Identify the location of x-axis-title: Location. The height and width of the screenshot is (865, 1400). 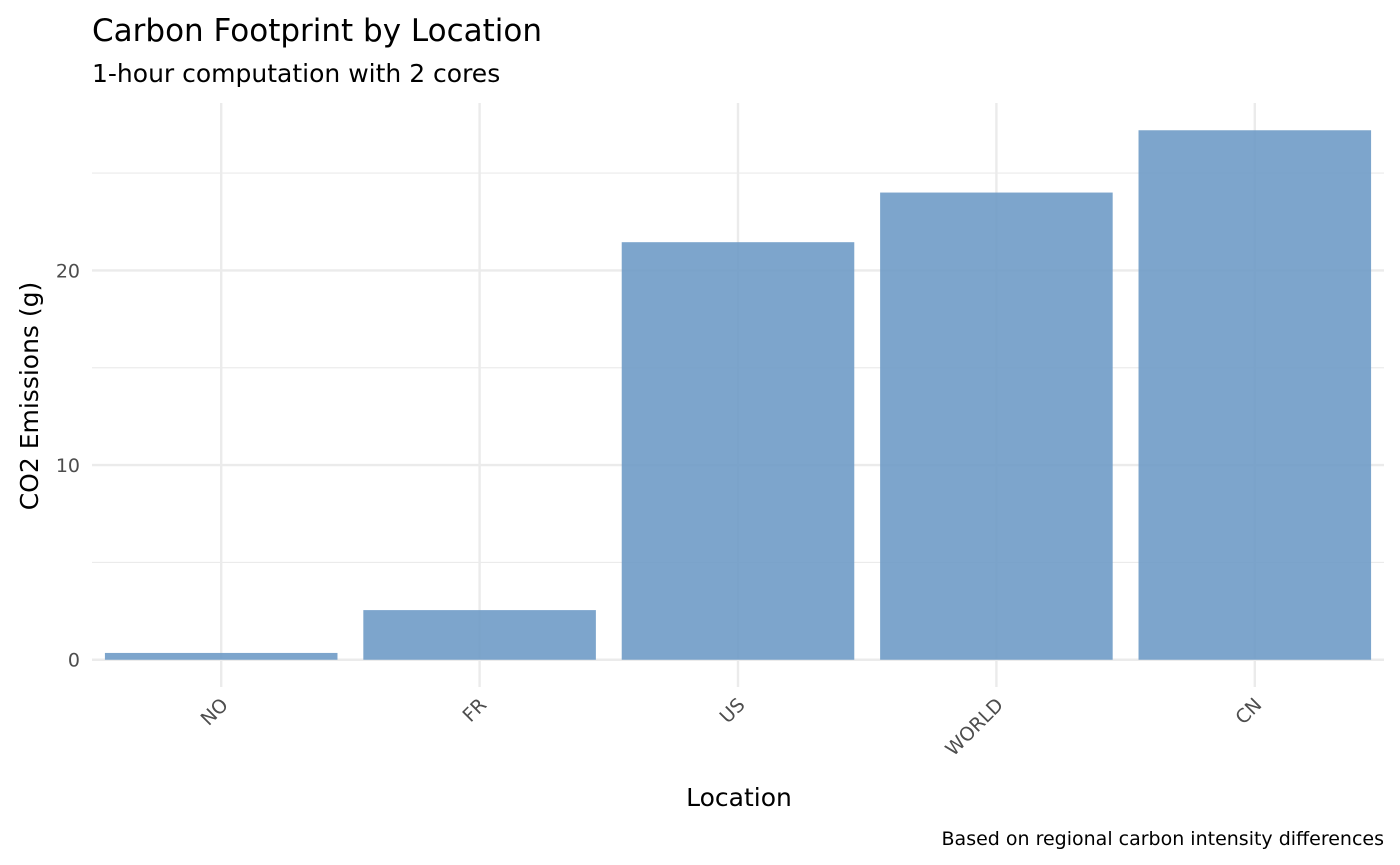
(739, 797).